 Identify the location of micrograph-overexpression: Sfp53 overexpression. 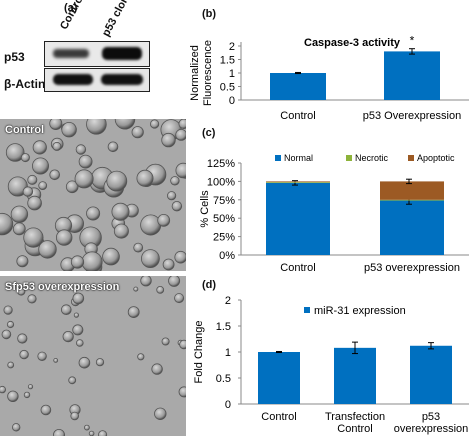
(93, 356).